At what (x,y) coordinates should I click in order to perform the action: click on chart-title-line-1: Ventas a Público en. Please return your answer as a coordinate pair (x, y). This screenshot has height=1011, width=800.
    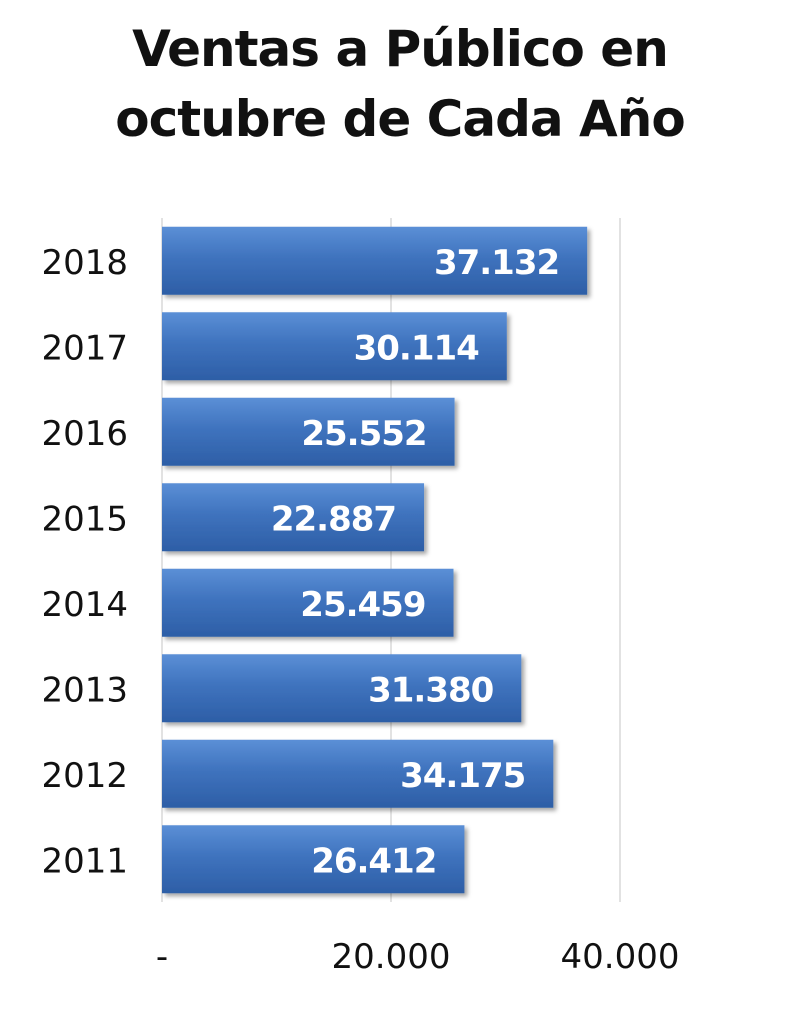
    Looking at the image, I should click on (400, 49).